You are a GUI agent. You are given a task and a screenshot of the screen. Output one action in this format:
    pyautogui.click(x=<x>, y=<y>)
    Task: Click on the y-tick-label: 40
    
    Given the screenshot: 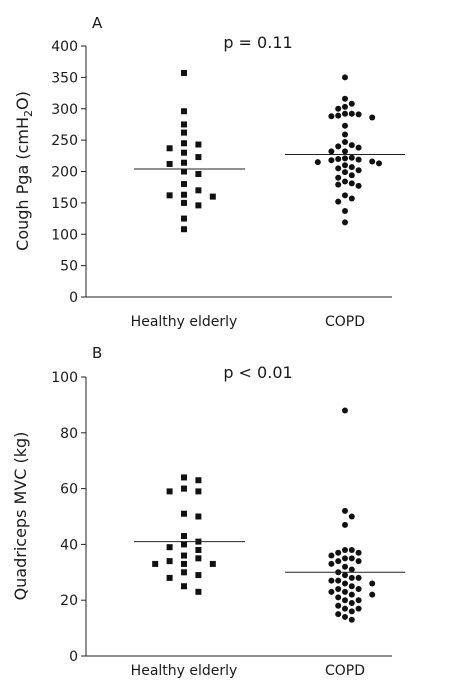 What is the action you would take?
    pyautogui.click(x=69, y=545)
    